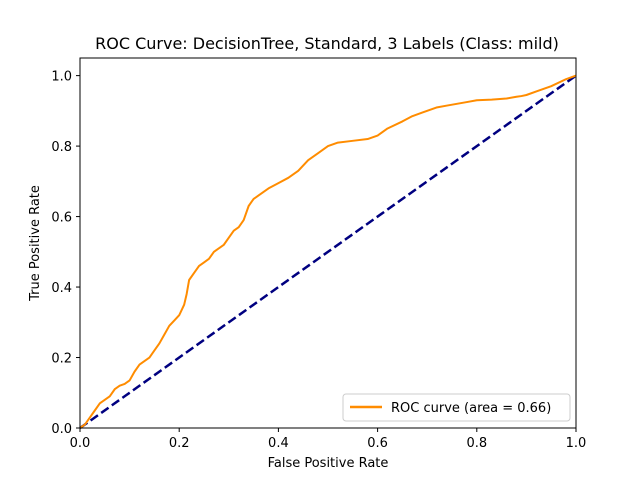 Image resolution: width=640 pixels, height=480 pixels. What do you see at coordinates (61, 359) in the screenshot?
I see `y-tick-label: 0.2` at bounding box center [61, 359].